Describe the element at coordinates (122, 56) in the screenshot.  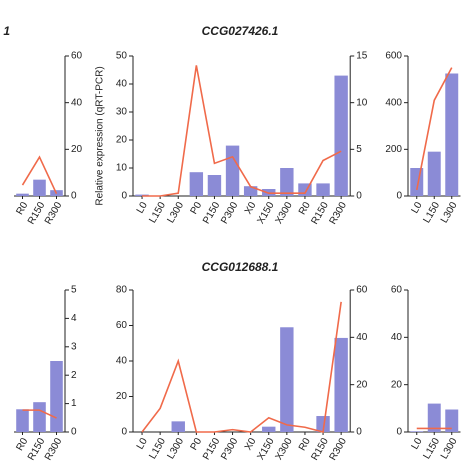
I see `y-tick-label: 50` at that location.